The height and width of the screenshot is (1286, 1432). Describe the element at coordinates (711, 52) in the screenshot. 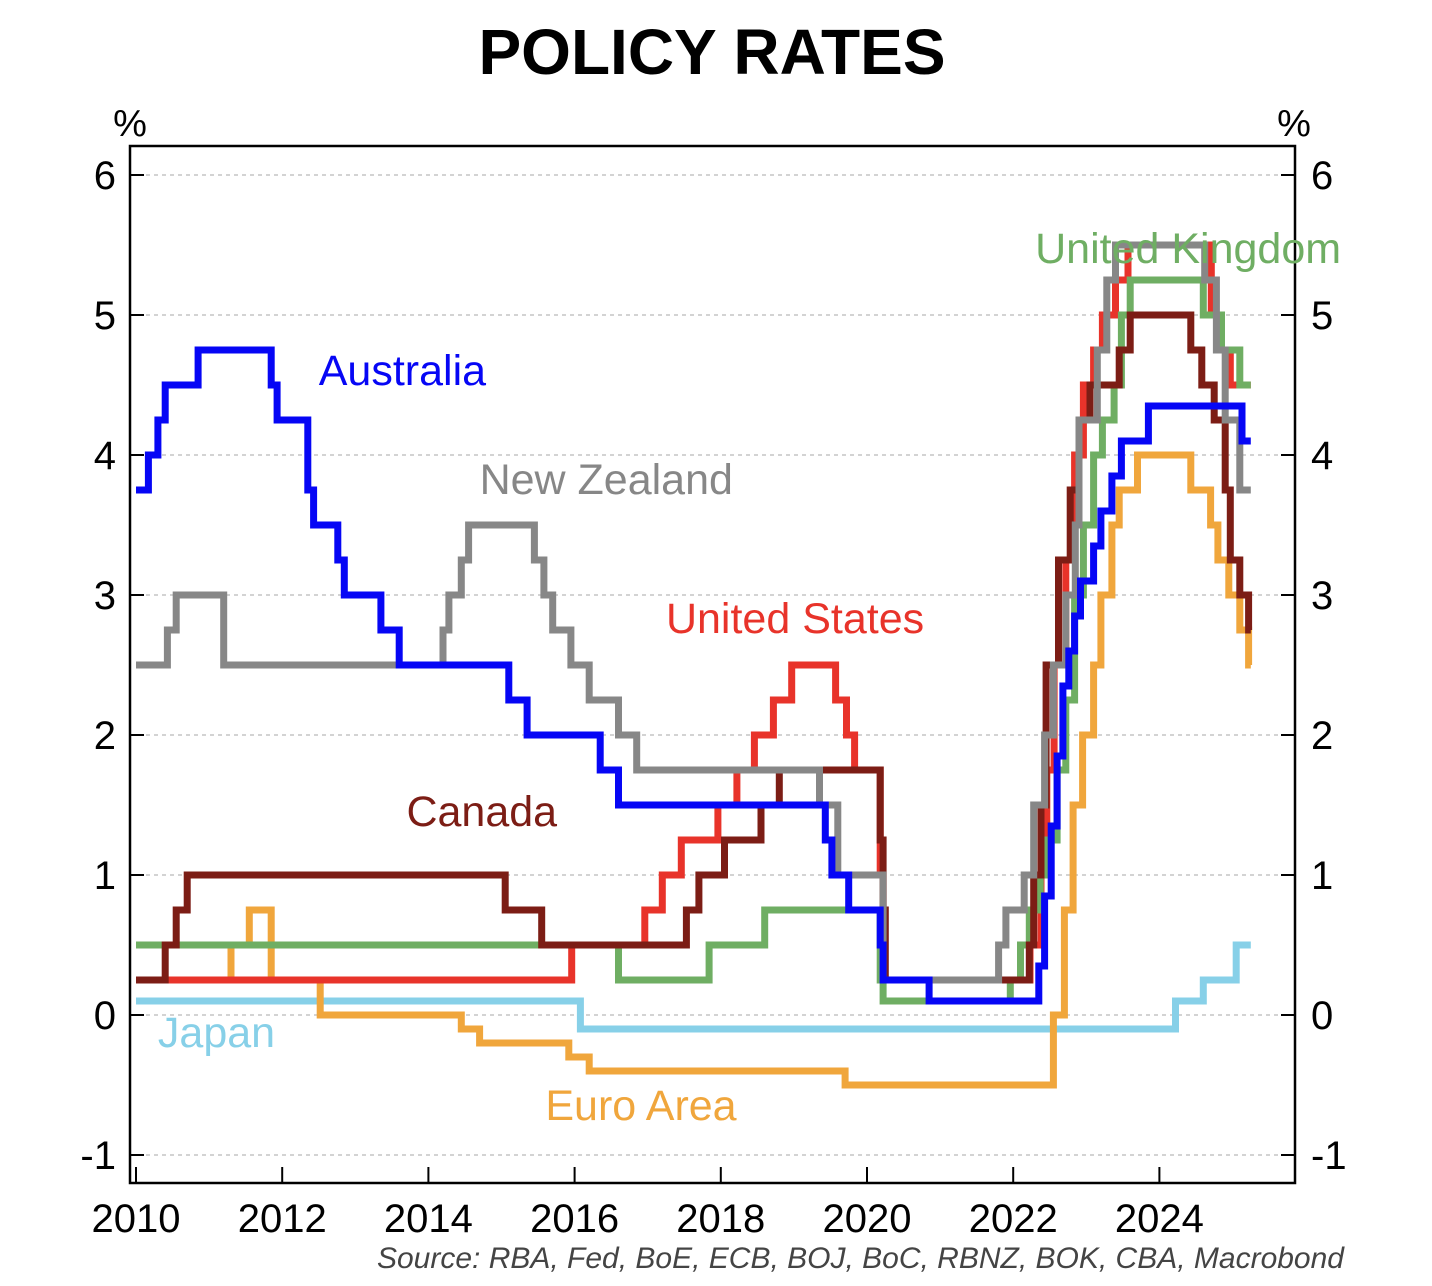

I see `chart-title: POLICY RATES` at that location.